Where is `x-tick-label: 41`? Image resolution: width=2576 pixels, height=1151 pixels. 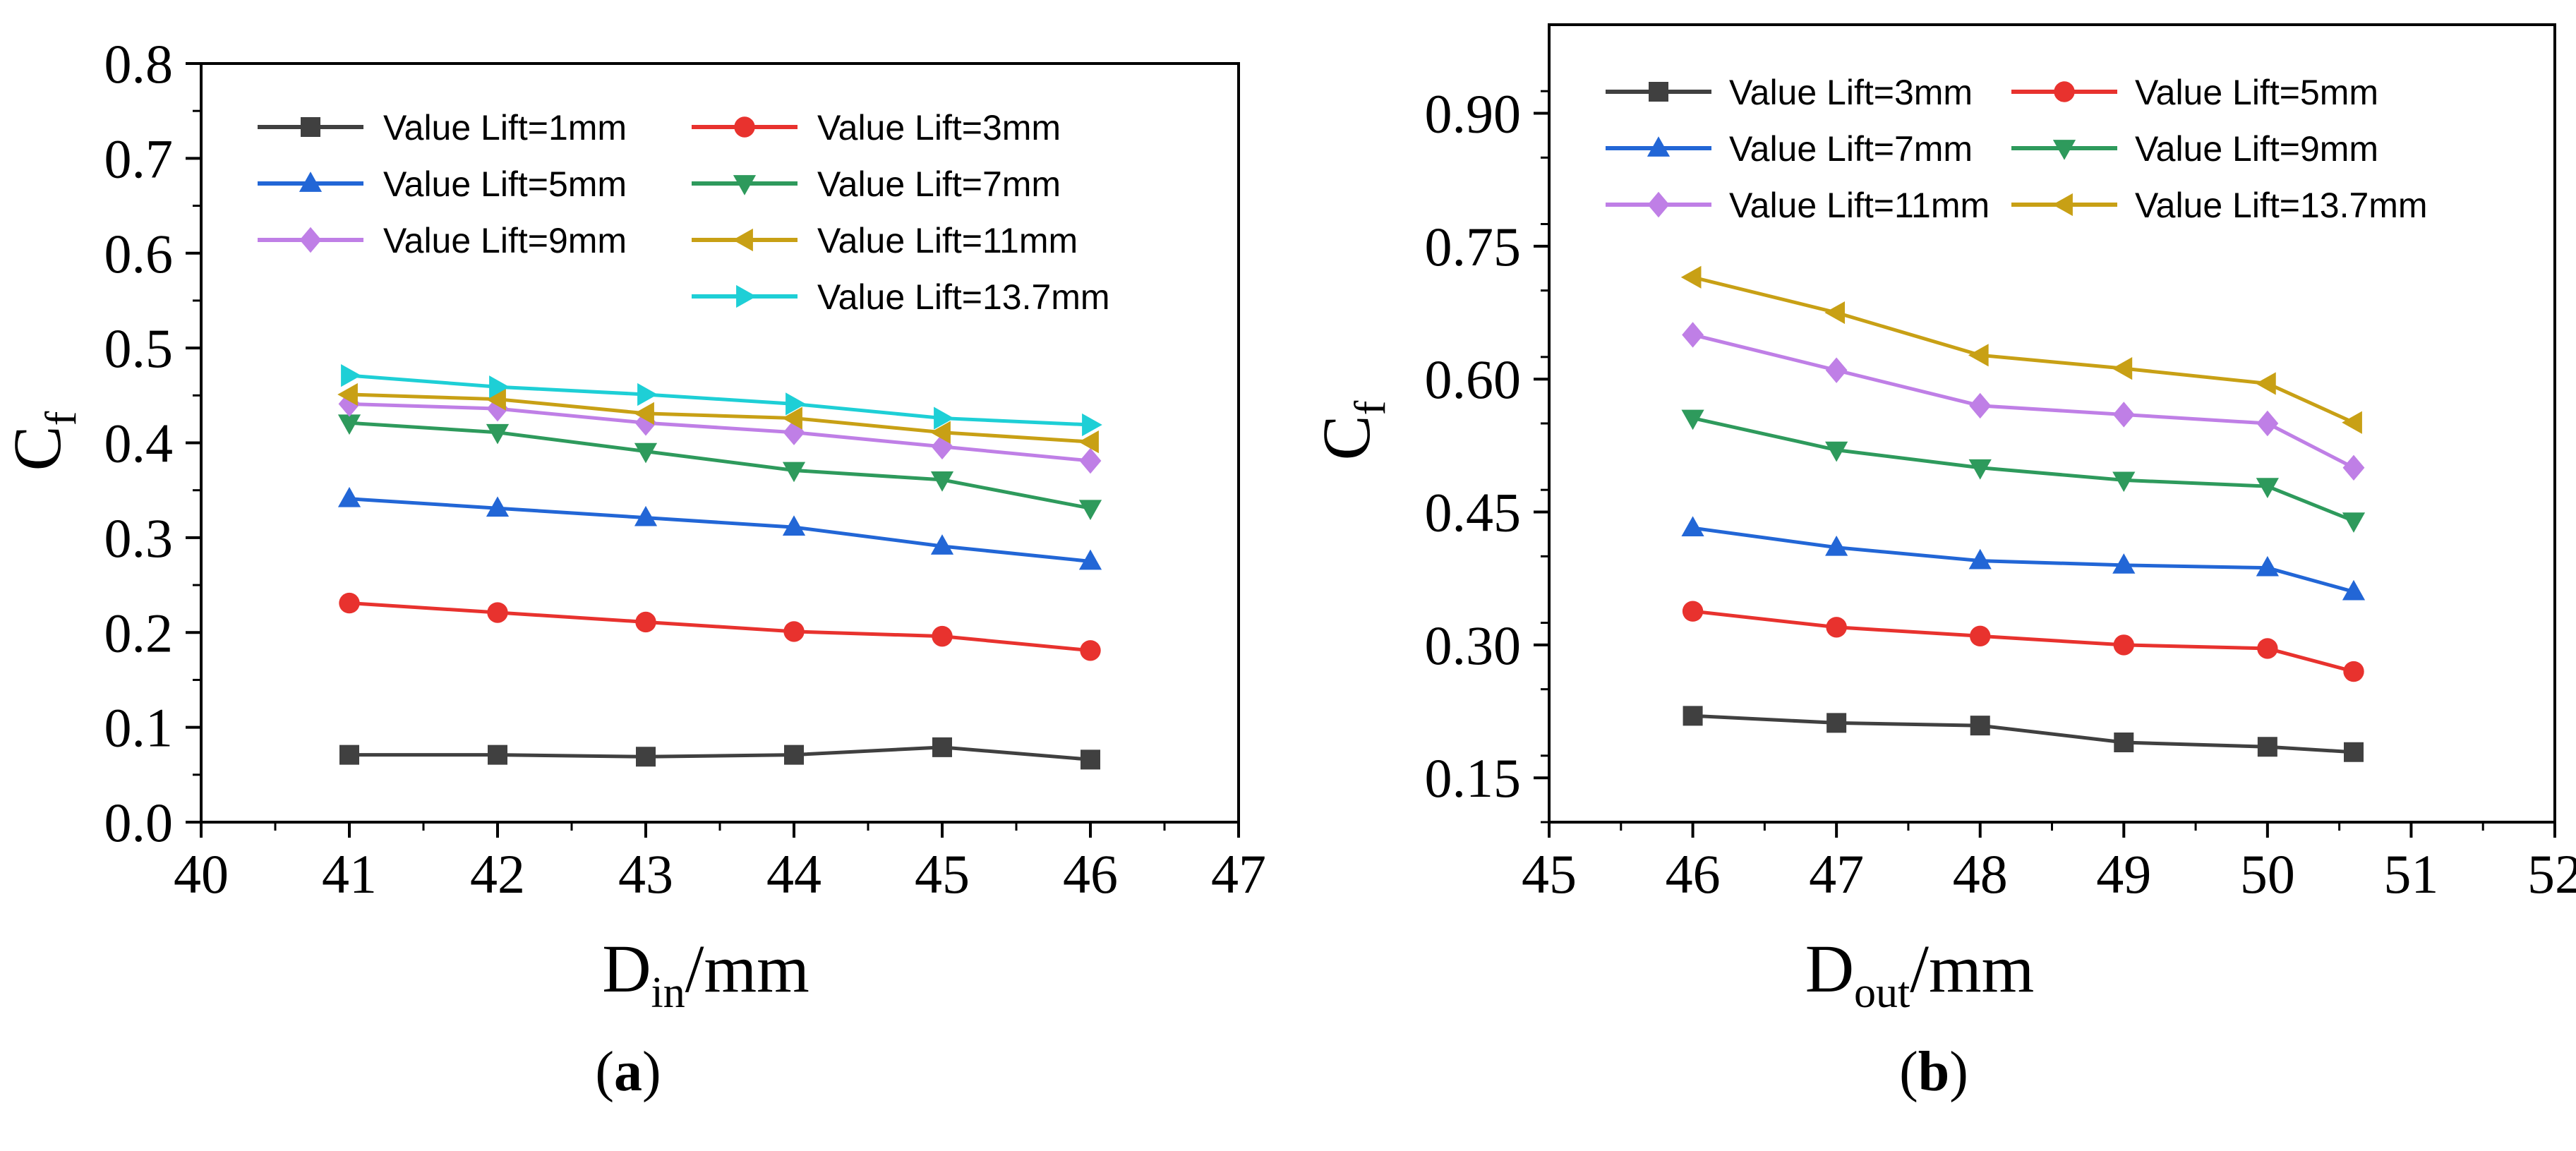
x-tick-label: 41 is located at coordinates (349, 874).